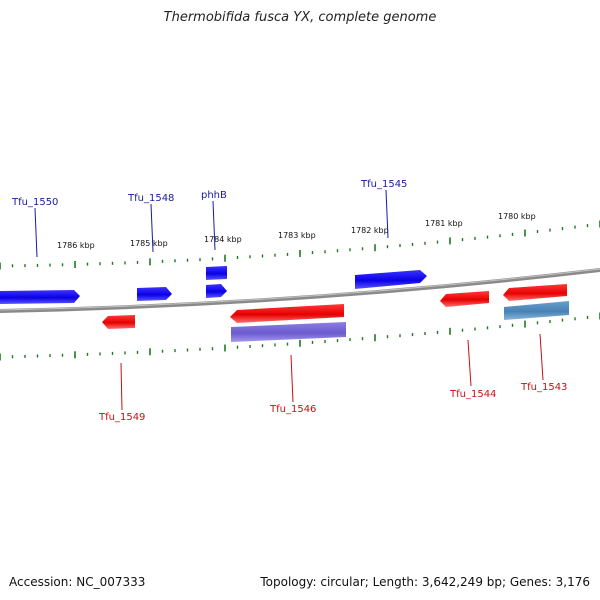  What do you see at coordinates (292, 409) in the screenshot?
I see `gene-label-tfu-1546: Tfu_1546` at bounding box center [292, 409].